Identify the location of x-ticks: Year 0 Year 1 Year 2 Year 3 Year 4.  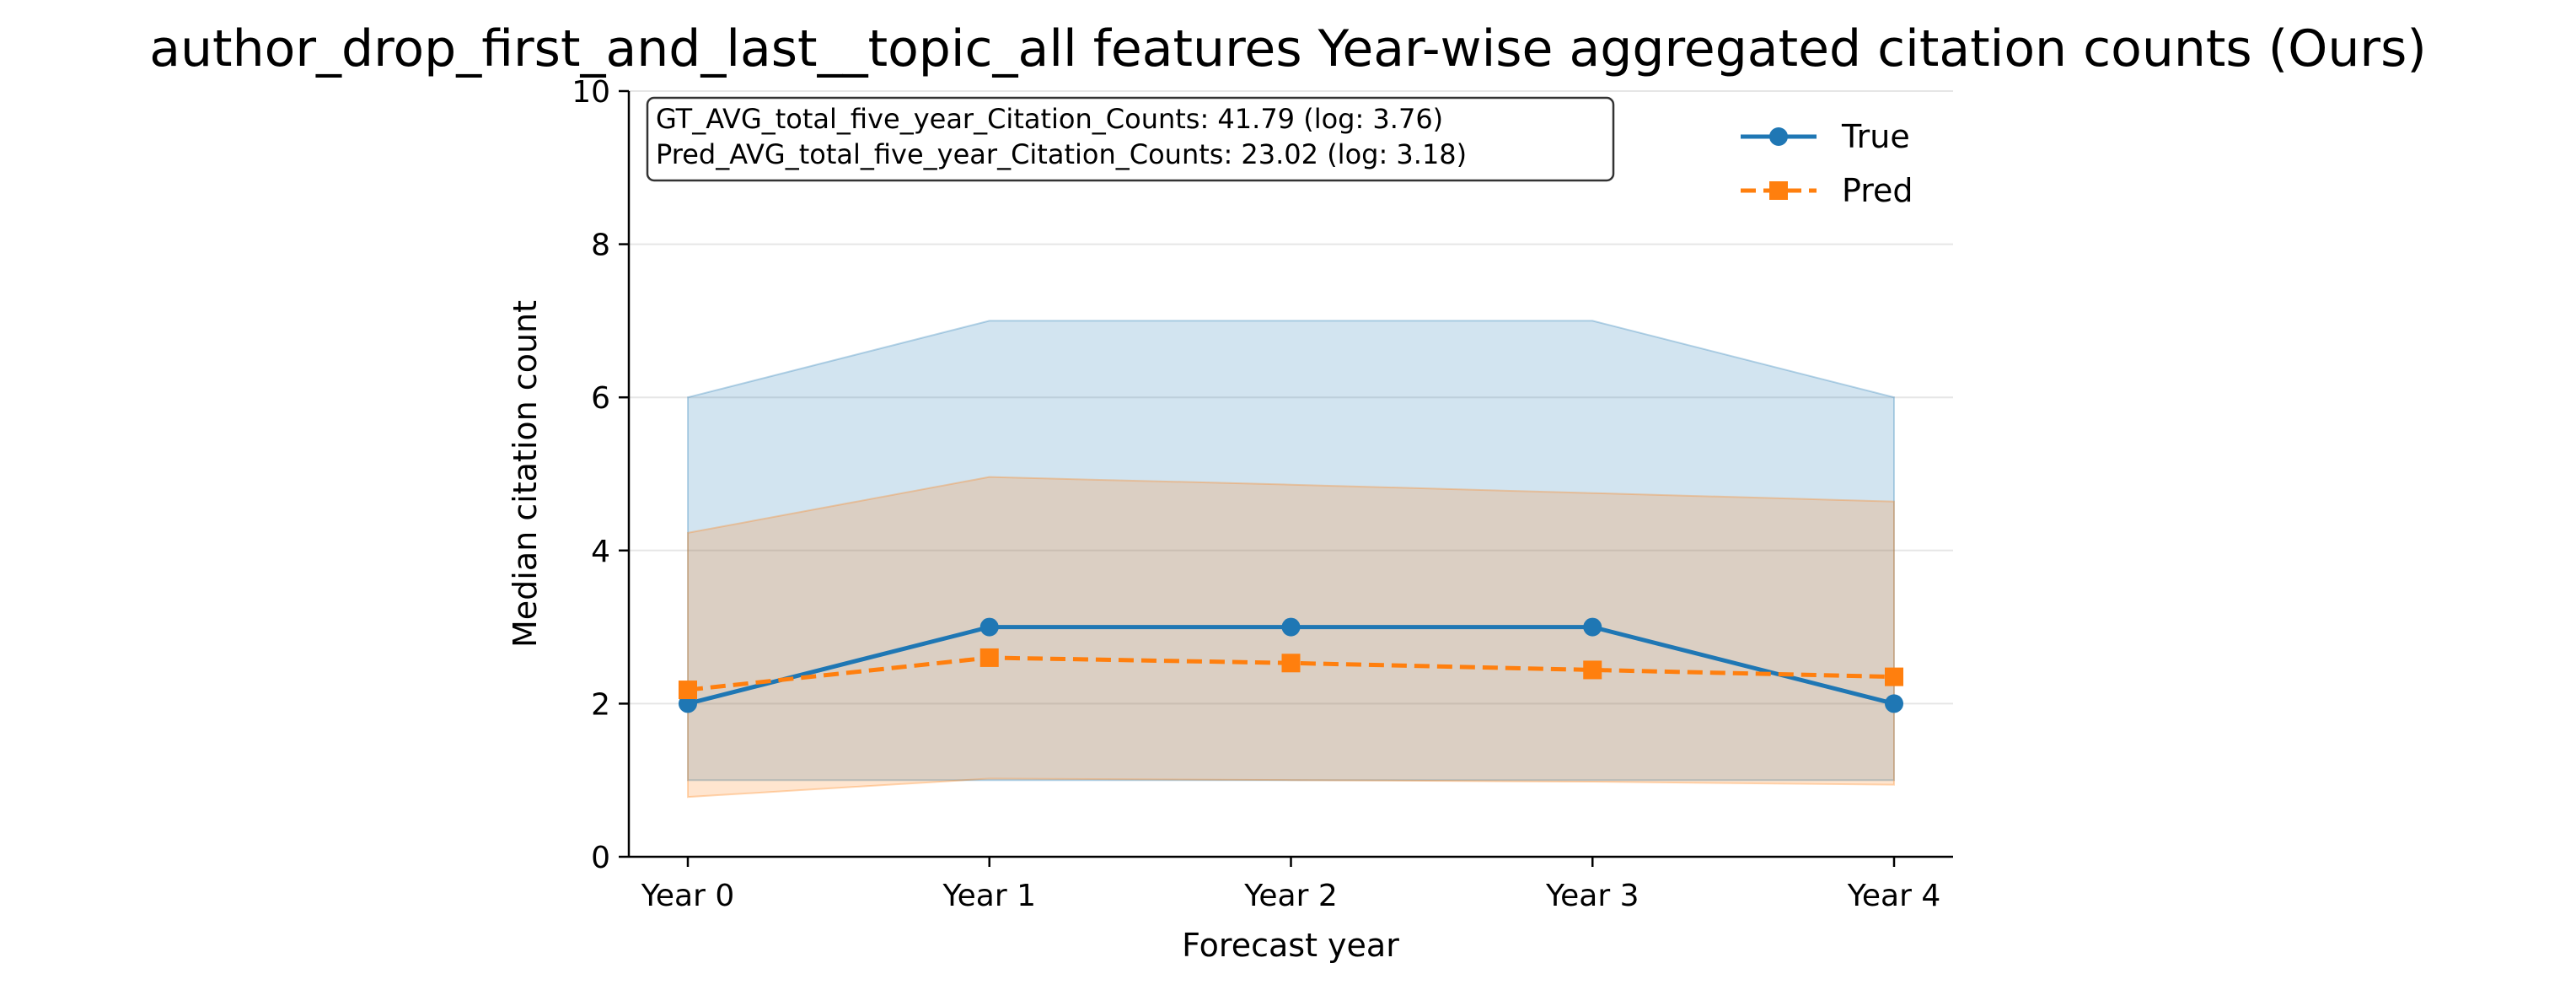
(1291, 885).